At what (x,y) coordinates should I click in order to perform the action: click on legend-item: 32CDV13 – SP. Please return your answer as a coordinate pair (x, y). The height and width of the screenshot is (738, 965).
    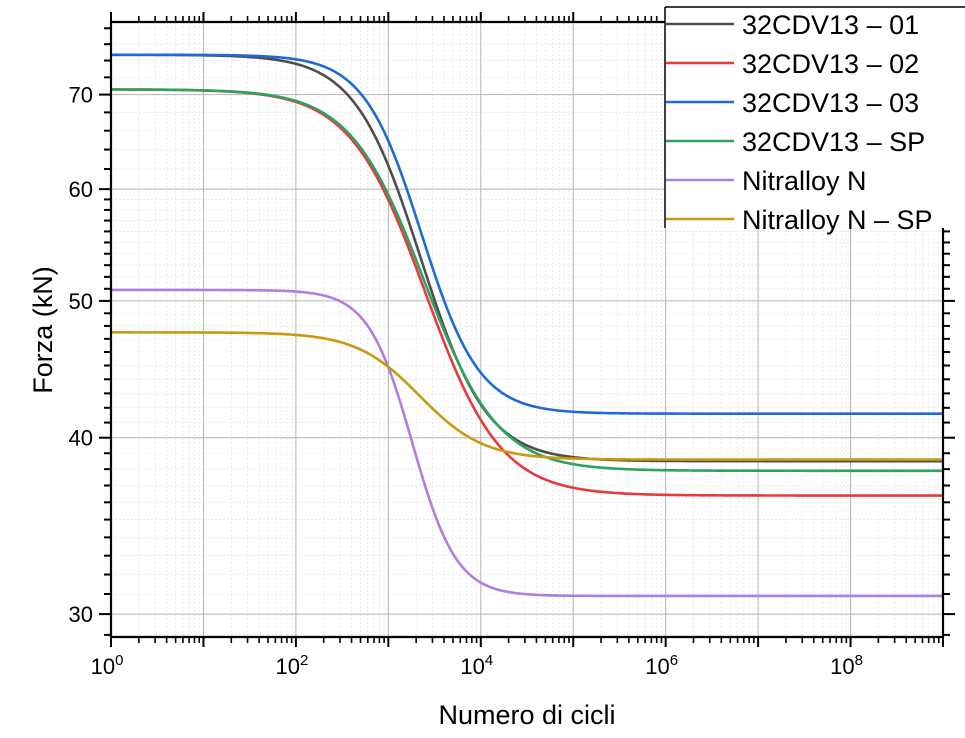
    Looking at the image, I should click on (795, 142).